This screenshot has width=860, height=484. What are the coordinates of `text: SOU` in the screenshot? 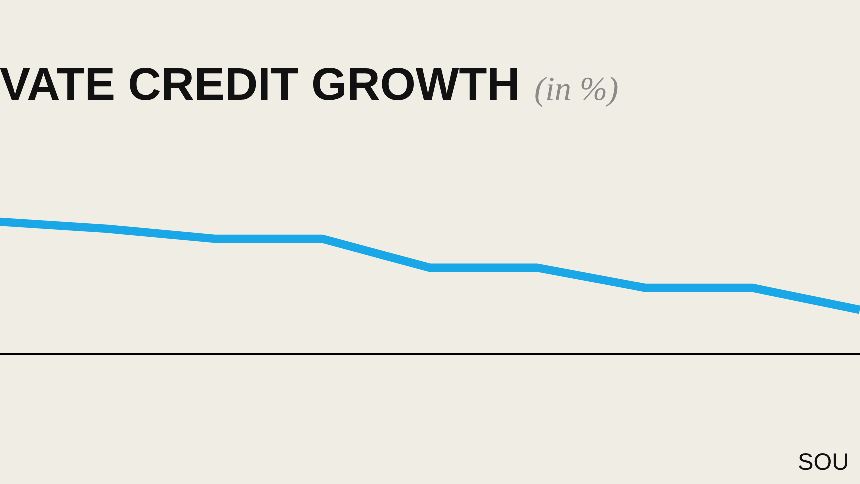 It's located at (823, 462).